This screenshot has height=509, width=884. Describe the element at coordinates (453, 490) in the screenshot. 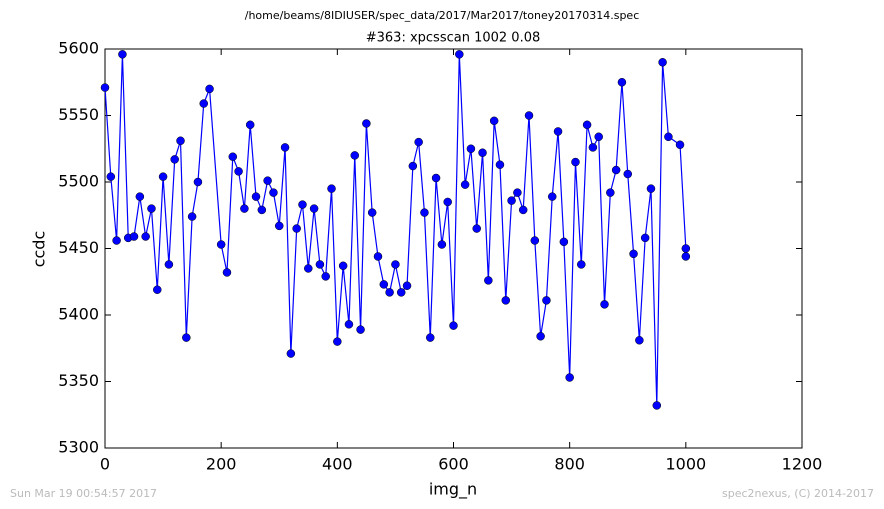

I see `x-axis-label: img_n` at that location.